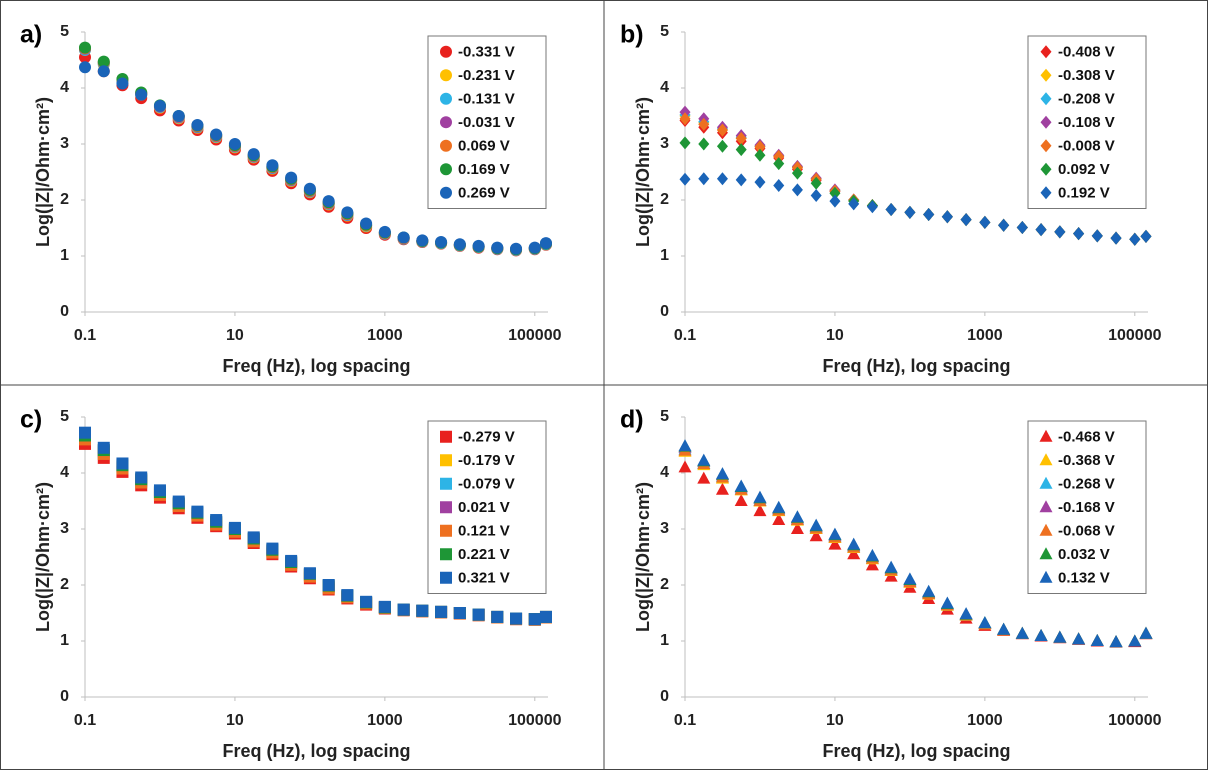 The width and height of the screenshot is (1208, 770). What do you see at coordinates (643, 557) in the screenshot?
I see `y-axis-title: Log(|Z|/Ohm·cm²)` at bounding box center [643, 557].